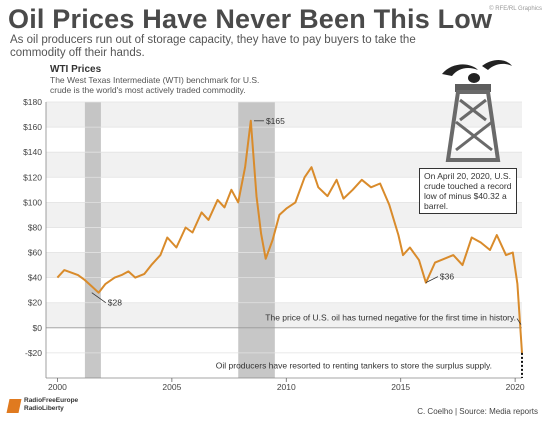  Describe the element at coordinates (44, 408) in the screenshot. I see `logo-line-2: RadioLiberty` at that location.